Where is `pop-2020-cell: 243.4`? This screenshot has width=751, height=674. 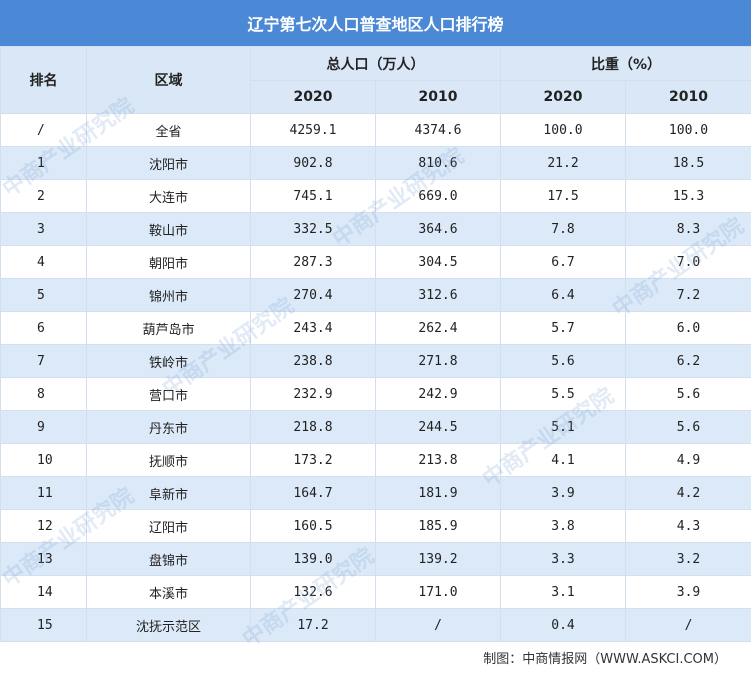 pop-2020-cell: 243.4 is located at coordinates (313, 328).